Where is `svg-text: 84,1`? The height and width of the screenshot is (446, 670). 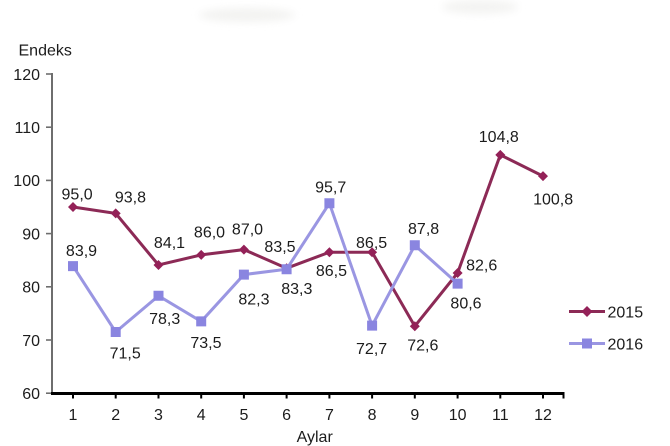 svg-text: 84,1 is located at coordinates (169, 243).